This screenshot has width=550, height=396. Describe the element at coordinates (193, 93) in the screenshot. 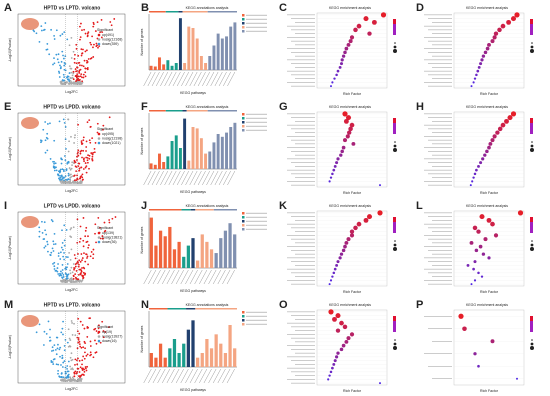

I see `x-axis-label: KEGG pathways` at that location.